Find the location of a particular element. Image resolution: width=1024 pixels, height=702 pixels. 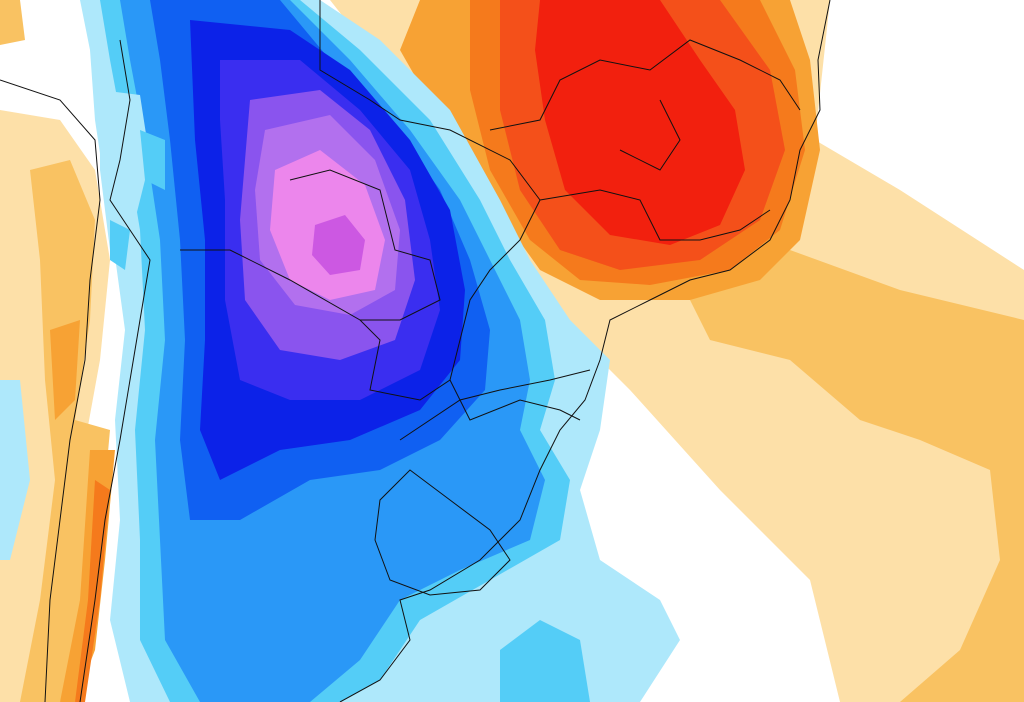

border-paraguay is located at coordinates (365, 245).